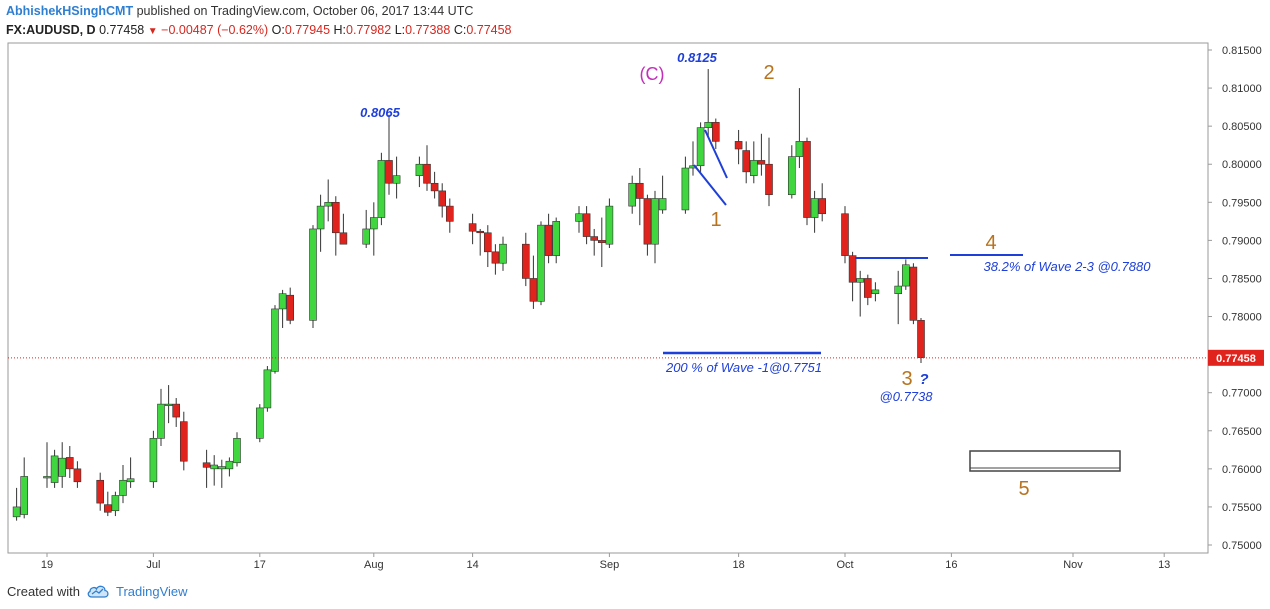  I want to click on wave2-label: 2, so click(768, 73).